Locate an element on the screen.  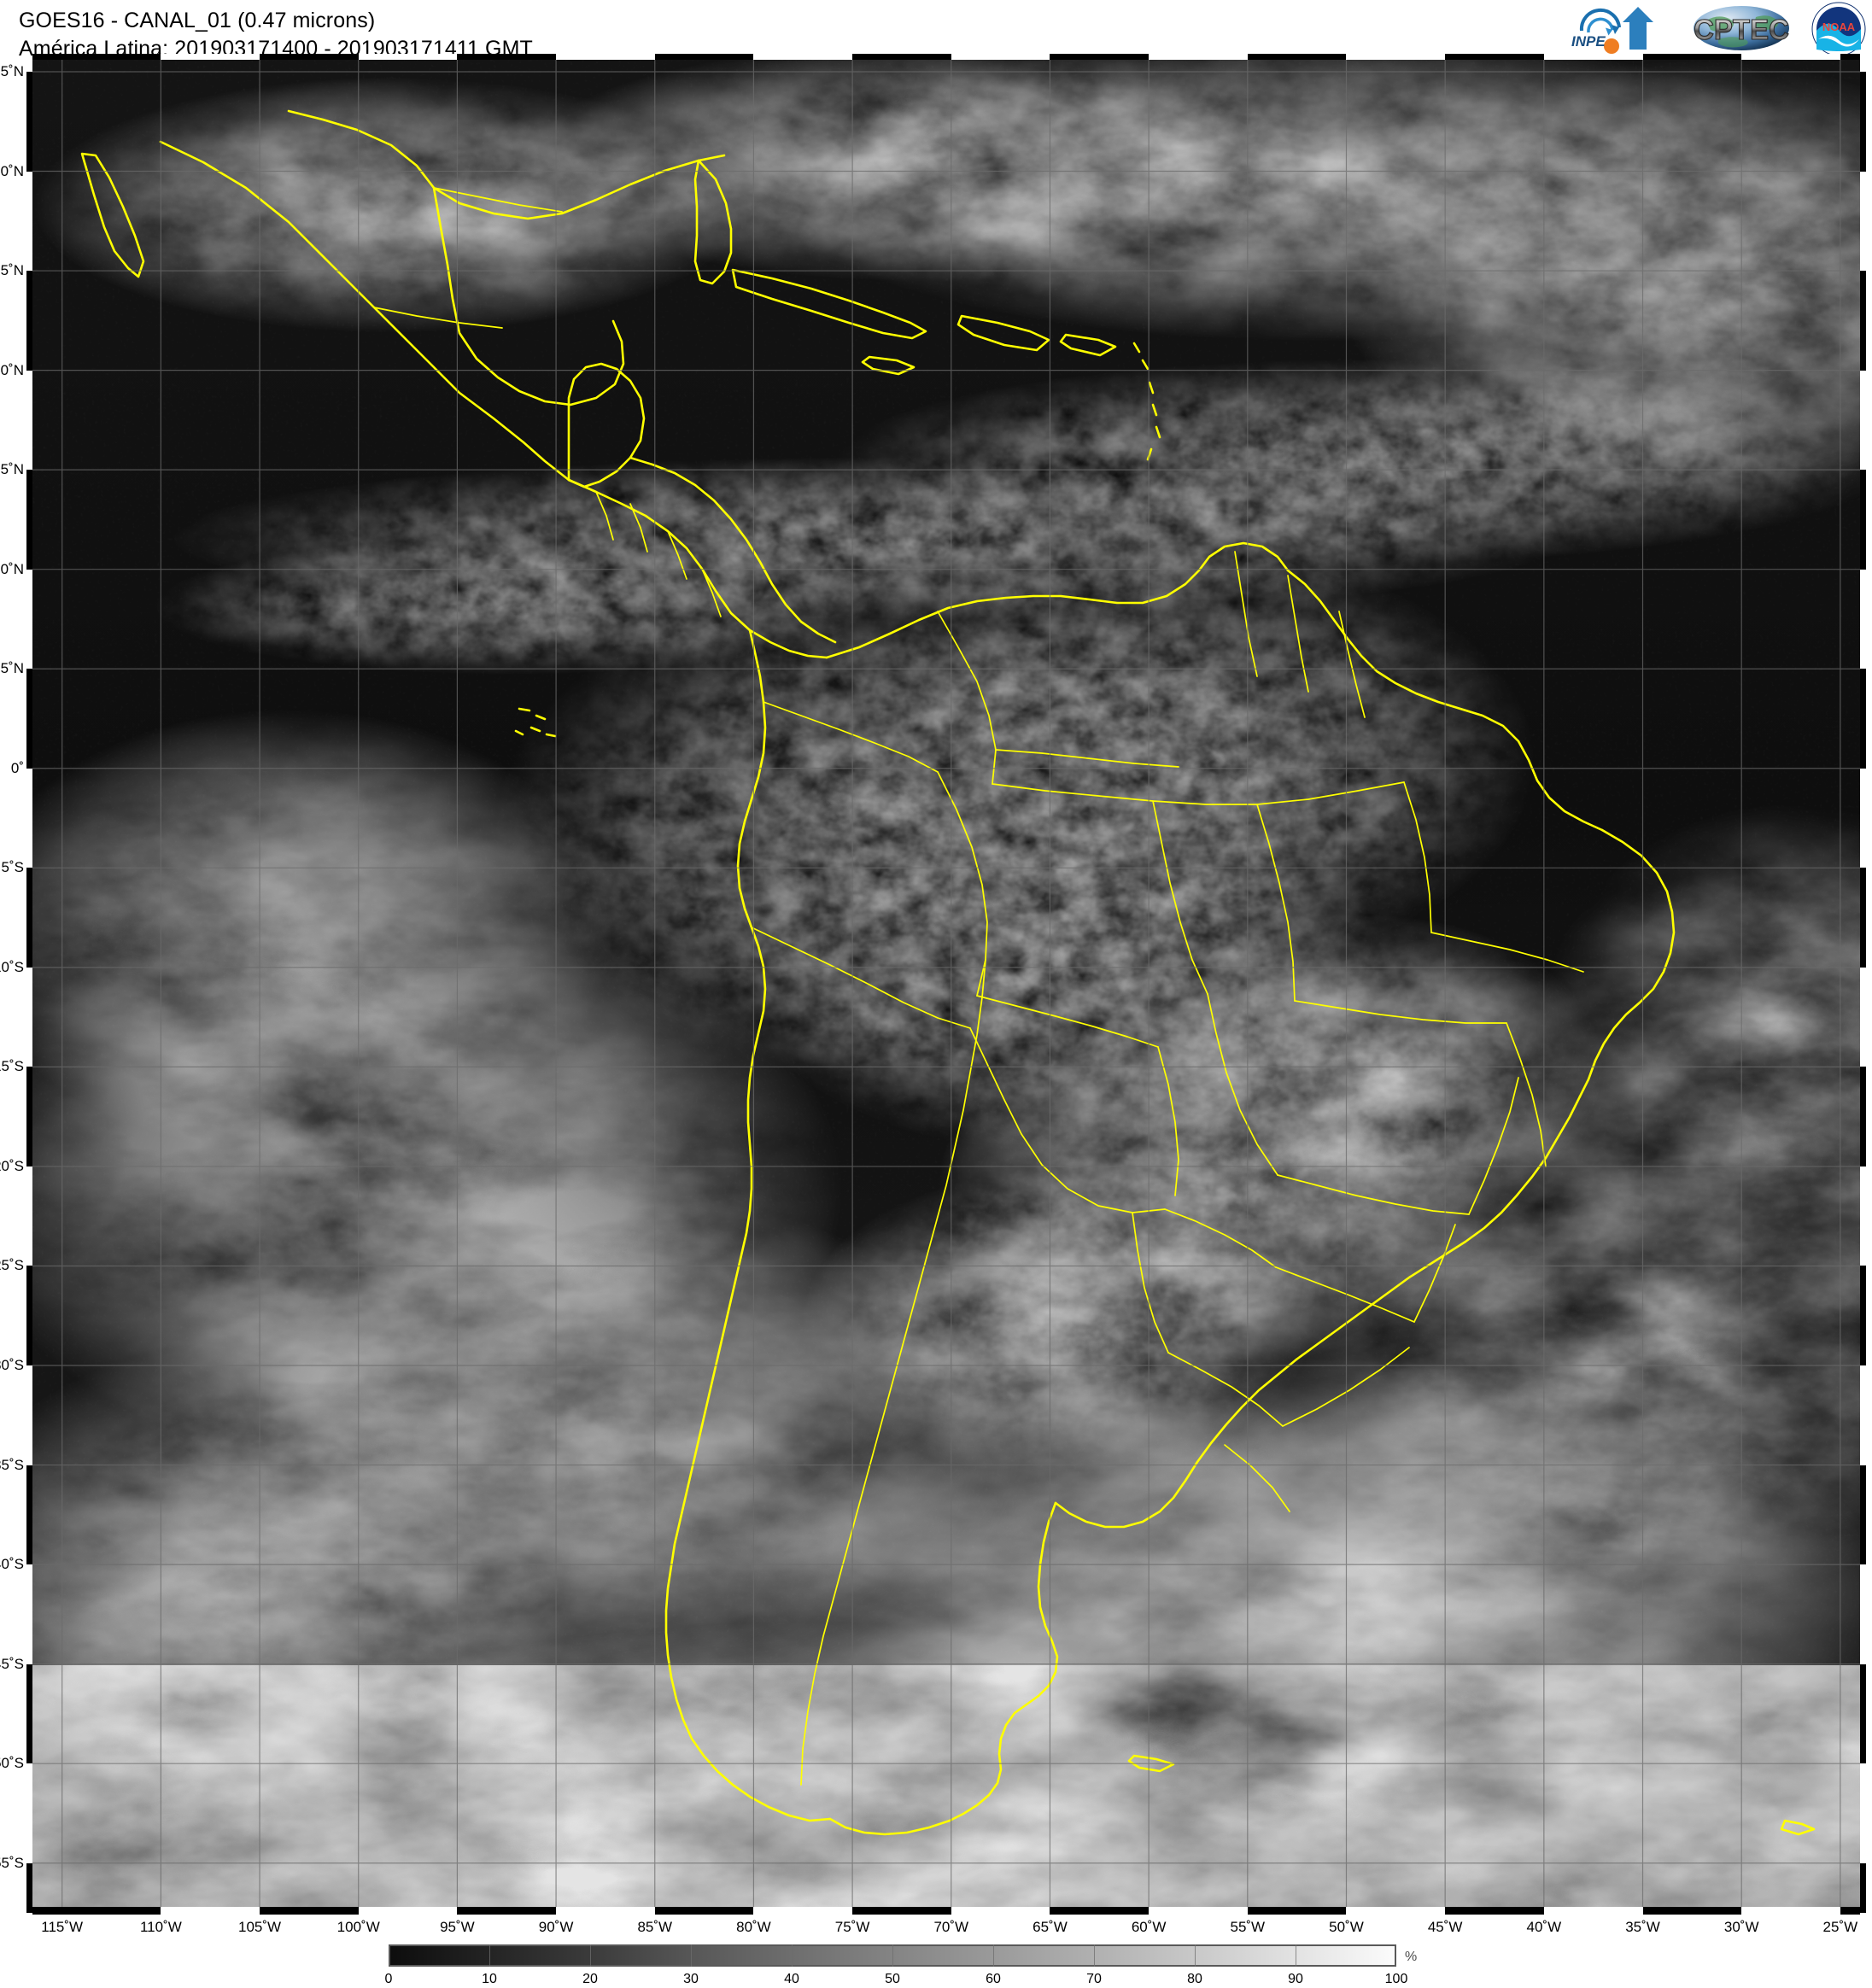
longitude-label: 65˚W is located at coordinates (1050, 1927).